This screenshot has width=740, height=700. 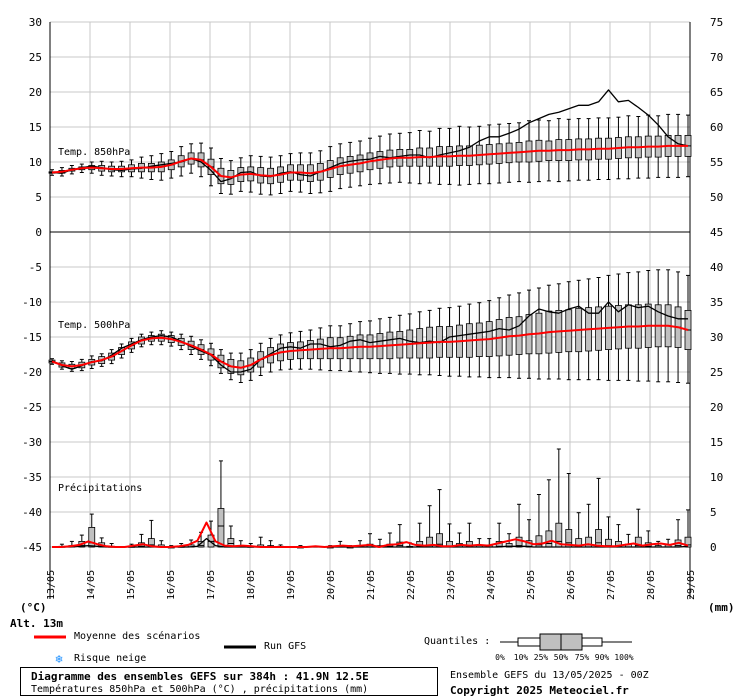 What do you see at coordinates (716, 22) in the screenshot?
I see `y2-tick-label: 75` at bounding box center [716, 22].